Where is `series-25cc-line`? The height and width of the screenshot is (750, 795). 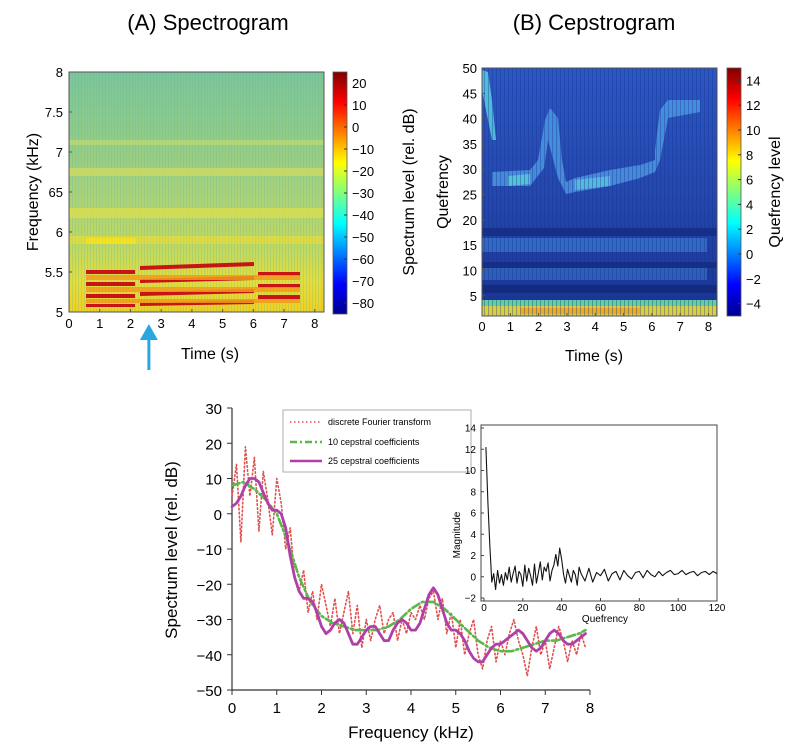
series-25cc-line is located at coordinates (408, 570).